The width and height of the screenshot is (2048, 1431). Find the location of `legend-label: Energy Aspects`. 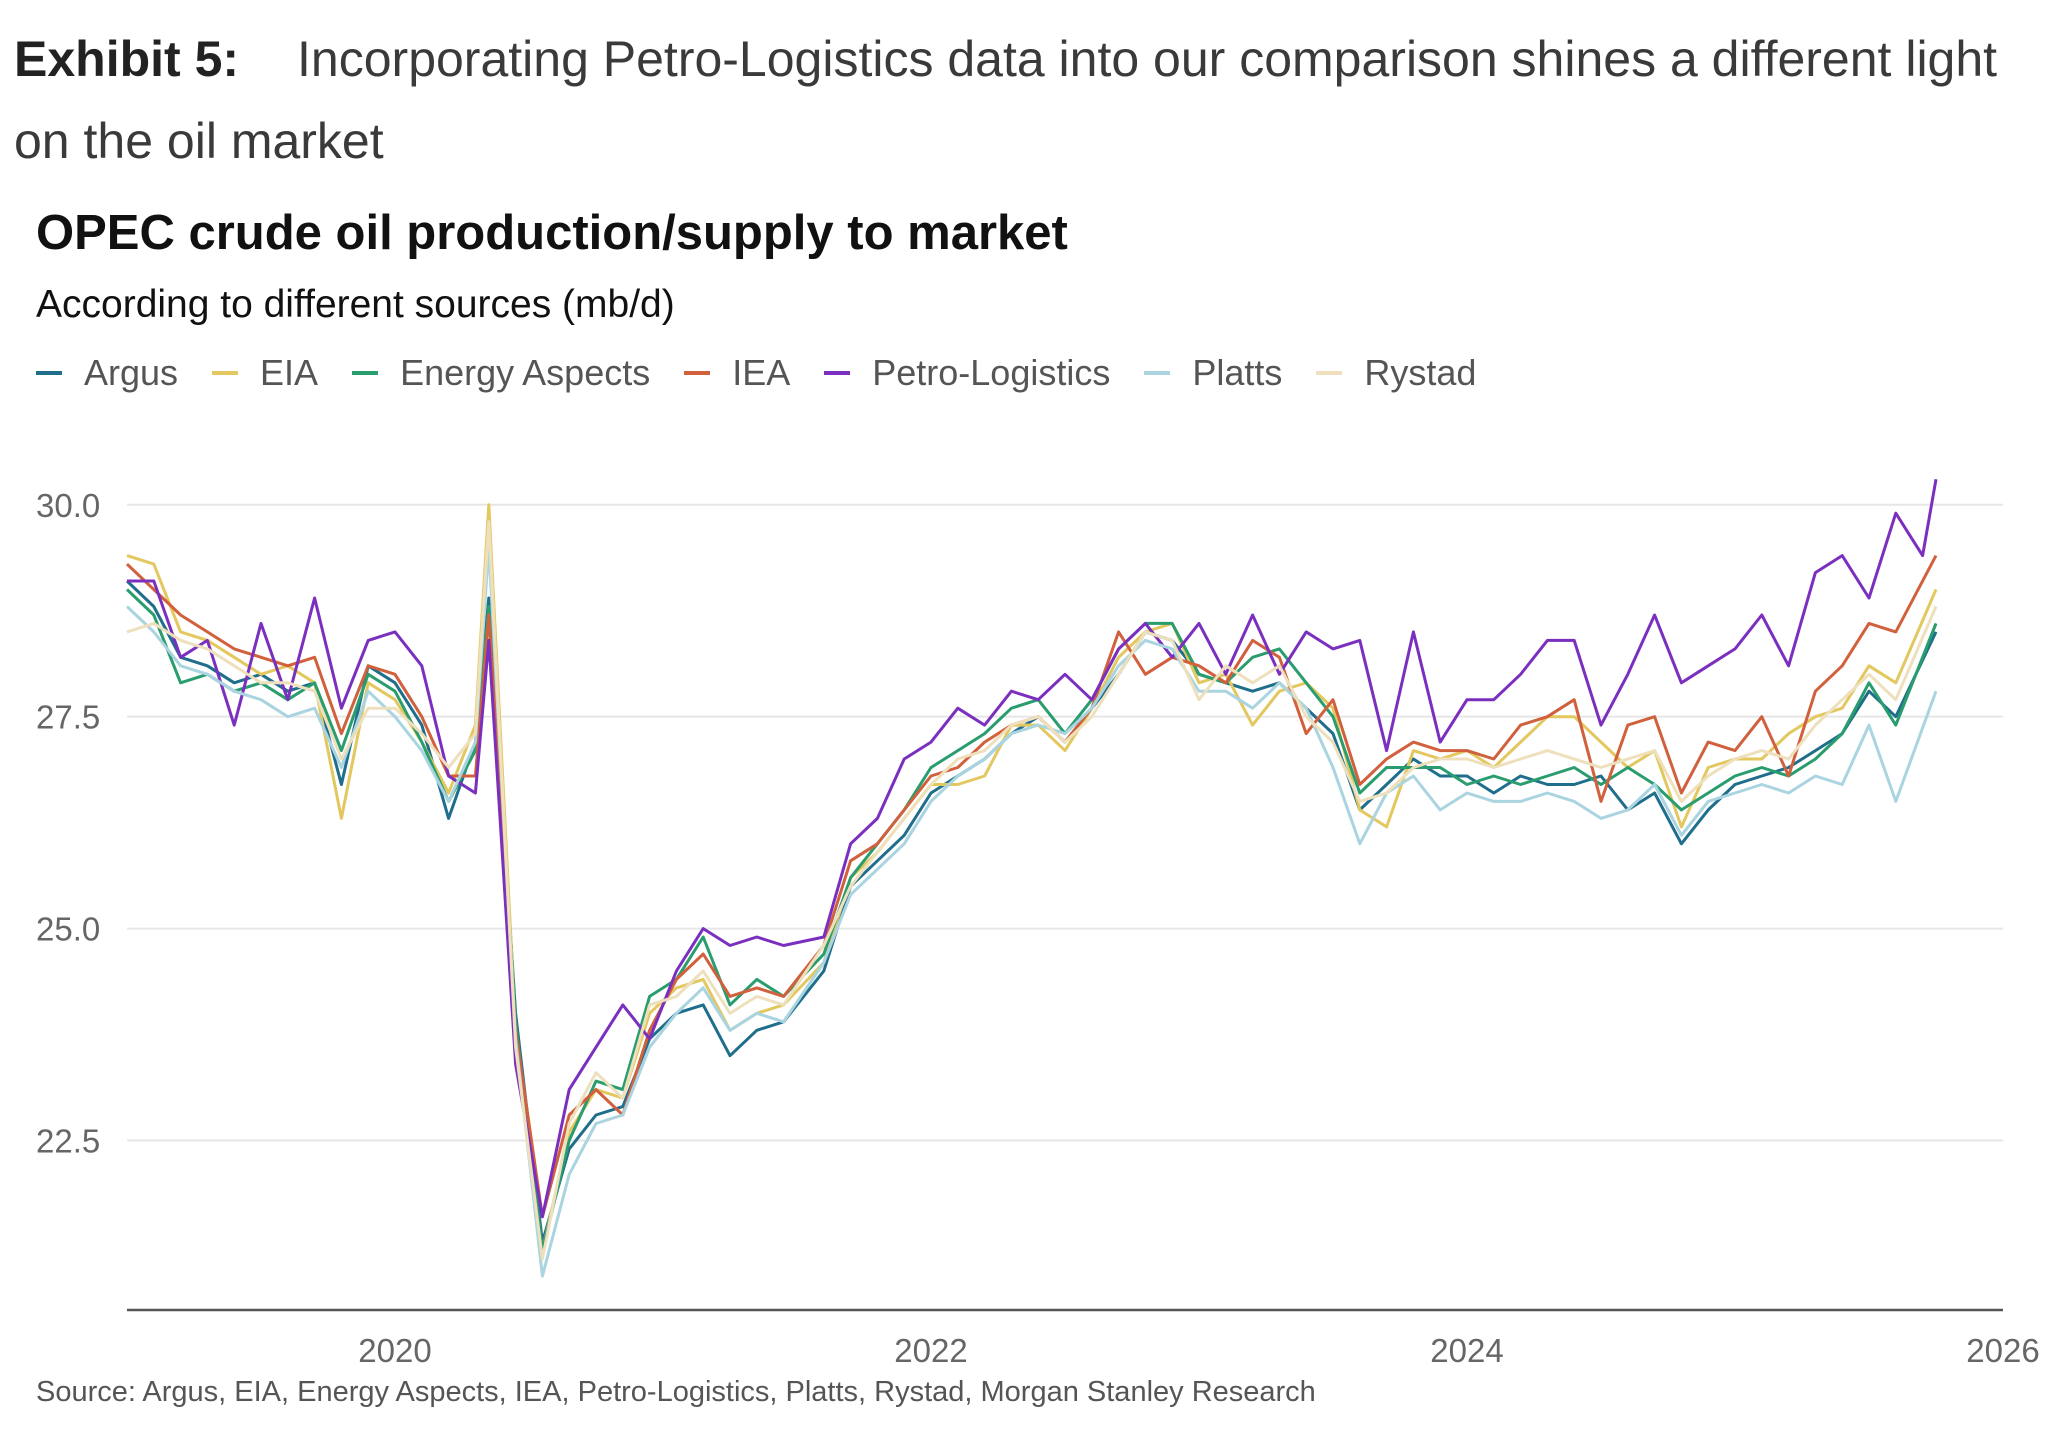

legend-label: Energy Aspects is located at coordinates (525, 372).